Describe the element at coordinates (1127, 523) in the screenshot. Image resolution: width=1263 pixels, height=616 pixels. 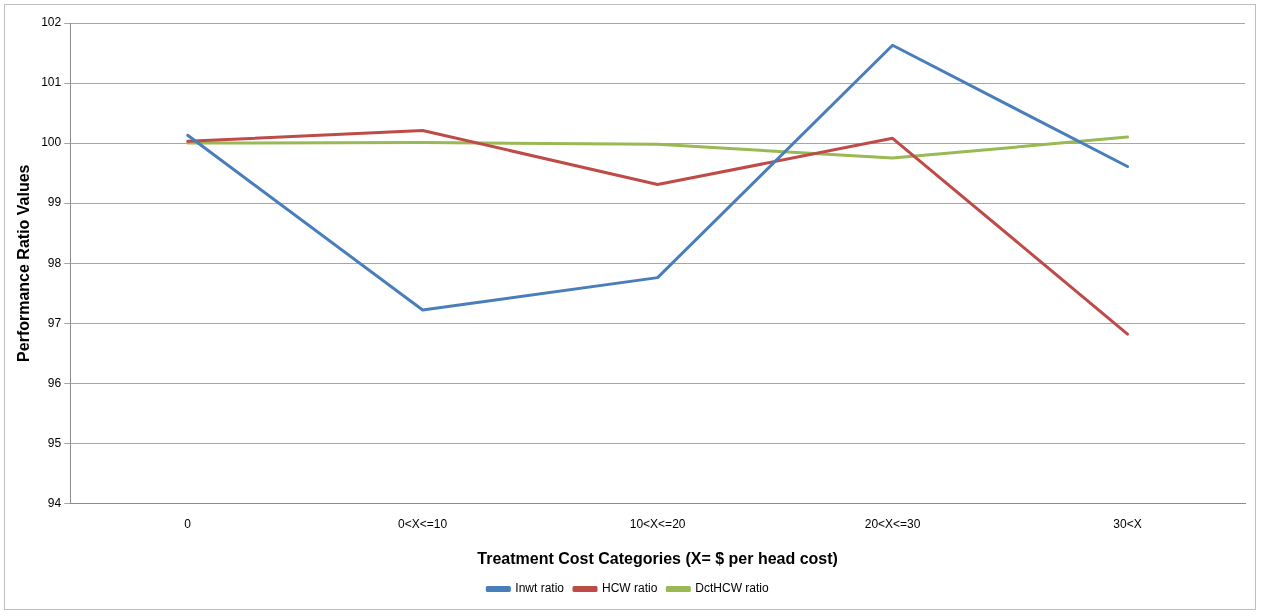
I see `x-tick-label: 30<X` at that location.